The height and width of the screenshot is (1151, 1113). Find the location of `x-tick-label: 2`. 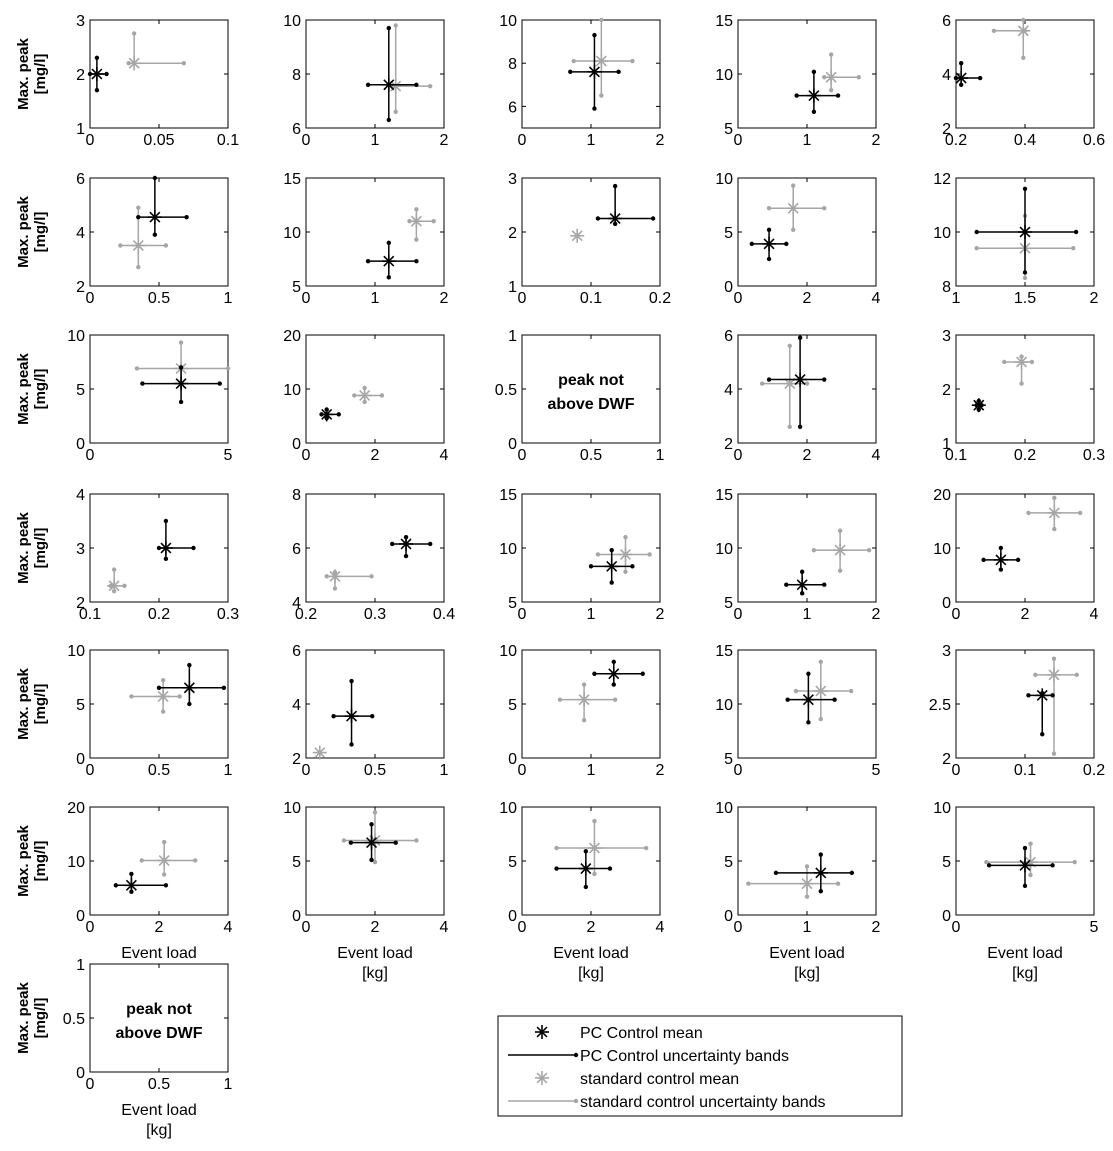

x-tick-label: 2 is located at coordinates (876, 140).